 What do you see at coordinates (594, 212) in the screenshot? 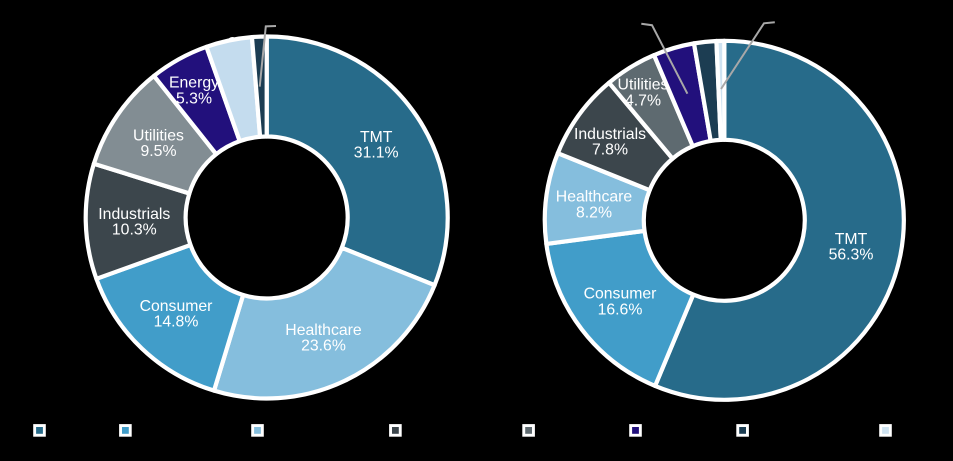
I see `svg-text: 8.2%` at bounding box center [594, 212].